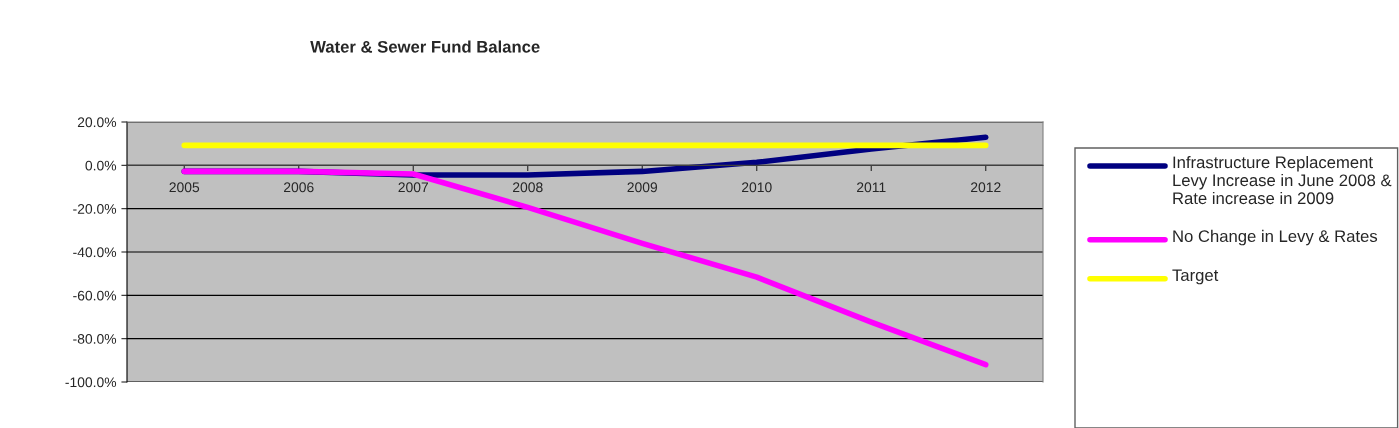 The height and width of the screenshot is (428, 1399). I want to click on legend-label: Infrastructure Replacement Levy Increase in June 2008 & Rate increase in 2009, so click(1282, 180).